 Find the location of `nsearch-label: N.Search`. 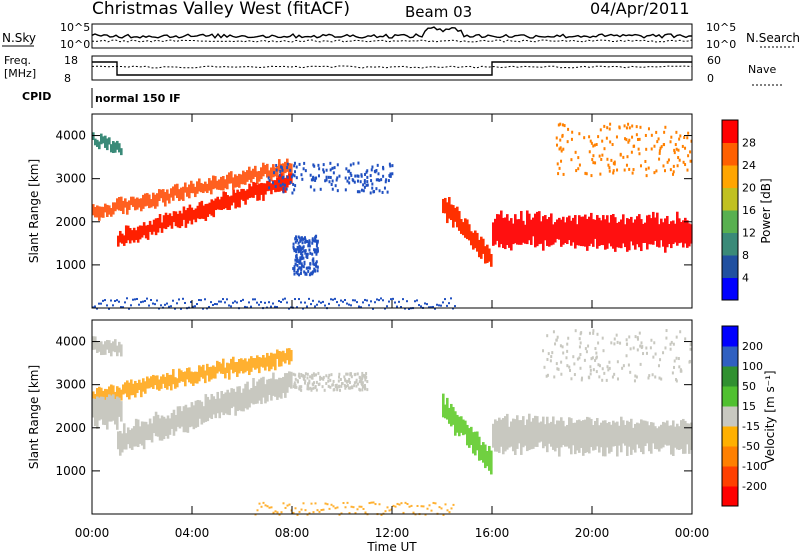

nsearch-label: N.Search is located at coordinates (773, 38).